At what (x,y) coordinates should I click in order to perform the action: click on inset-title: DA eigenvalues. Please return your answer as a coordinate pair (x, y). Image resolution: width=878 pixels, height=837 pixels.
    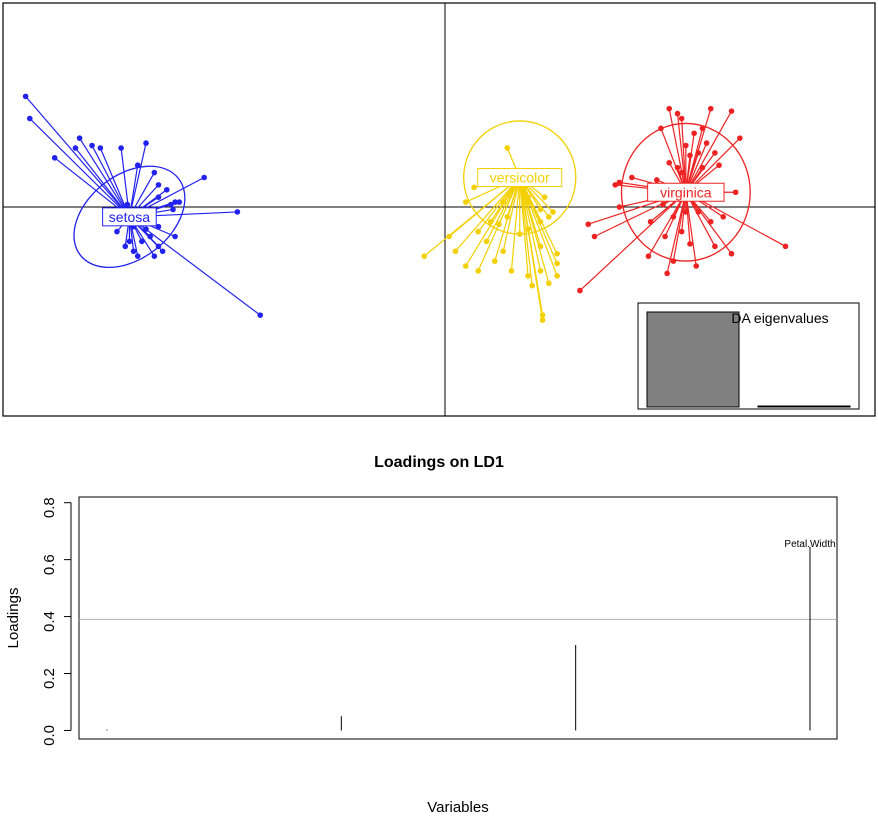
    Looking at the image, I should click on (779, 318).